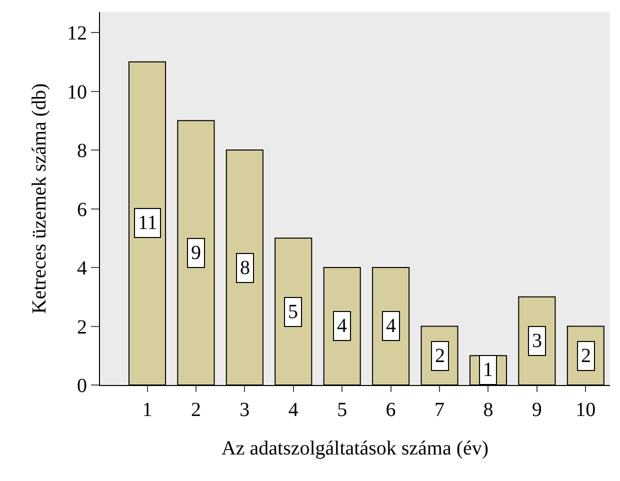 The image size is (620, 481). What do you see at coordinates (82, 327) in the screenshot?
I see `y-tick-label: 2` at bounding box center [82, 327].